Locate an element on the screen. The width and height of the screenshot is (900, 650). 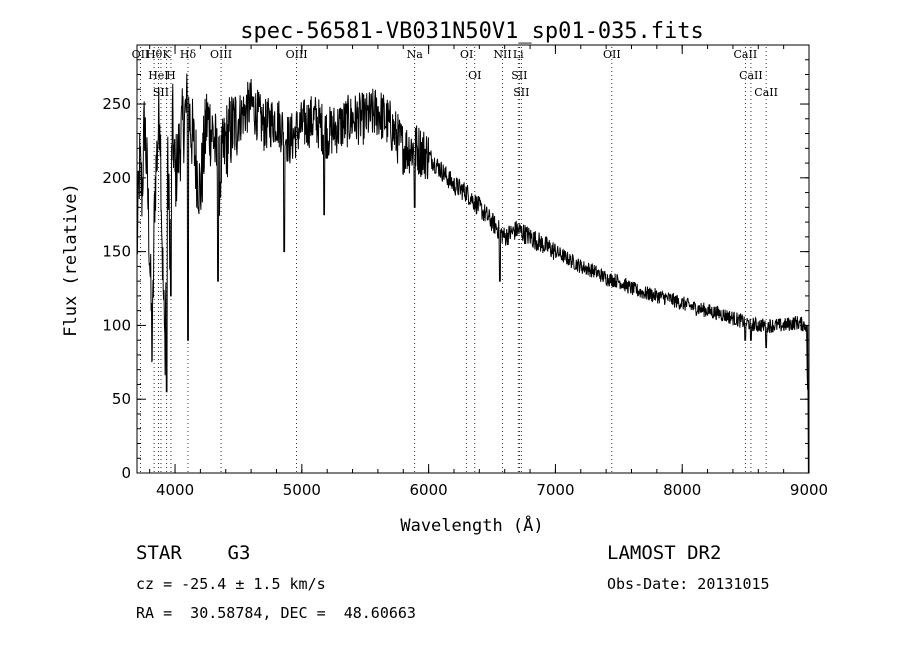
object-type: STAR G3 is located at coordinates (193, 553).